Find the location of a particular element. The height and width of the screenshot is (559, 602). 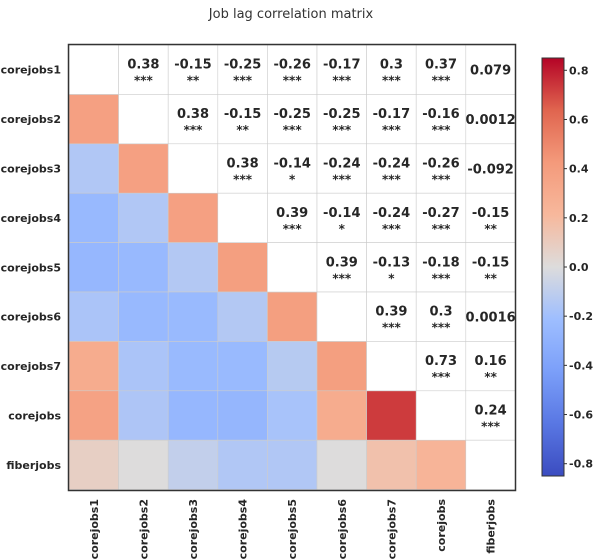

heatmap-cell-corejobs-corejobs5 is located at coordinates (292, 415).